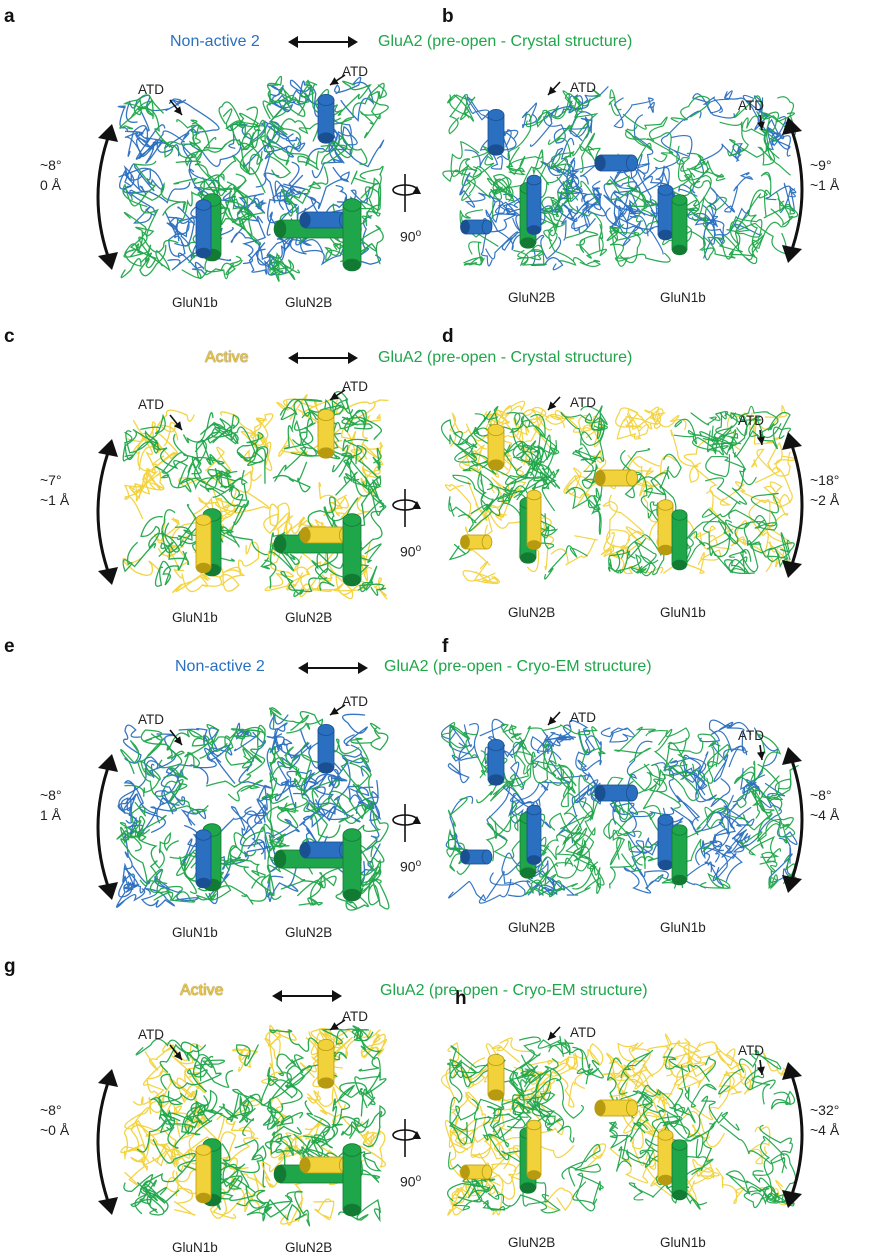 The image size is (885, 1255). Describe the element at coordinates (10, 966) in the screenshot. I see `panel-letter-g: g` at that location.